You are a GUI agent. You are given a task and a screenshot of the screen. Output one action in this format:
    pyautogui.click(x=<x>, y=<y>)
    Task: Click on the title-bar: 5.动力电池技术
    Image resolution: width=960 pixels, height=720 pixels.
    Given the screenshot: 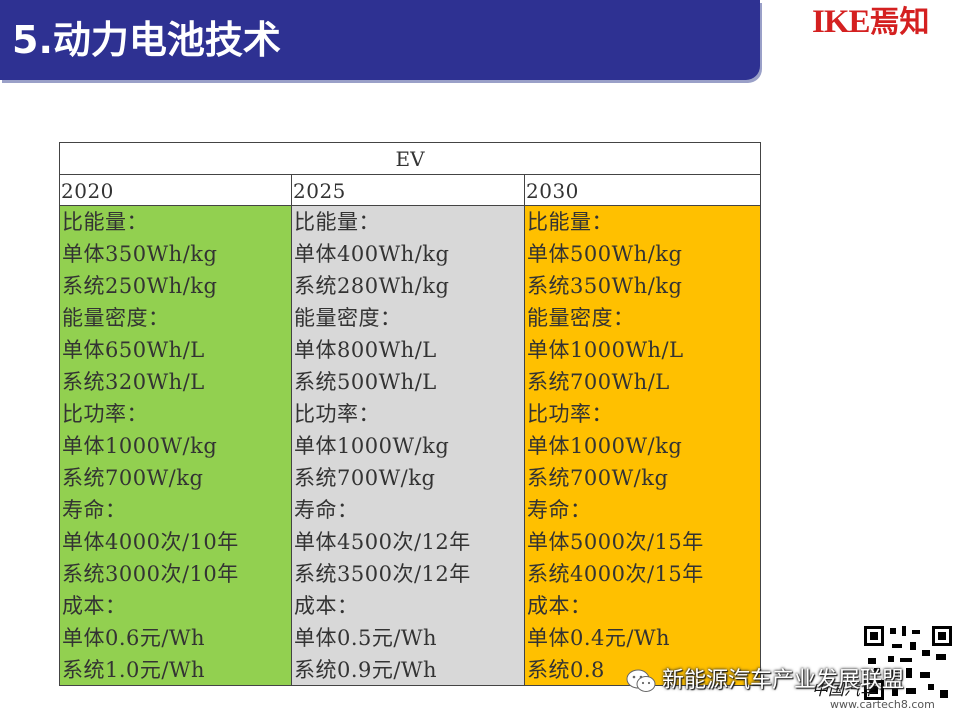 What is the action you would take?
    pyautogui.click(x=380, y=40)
    